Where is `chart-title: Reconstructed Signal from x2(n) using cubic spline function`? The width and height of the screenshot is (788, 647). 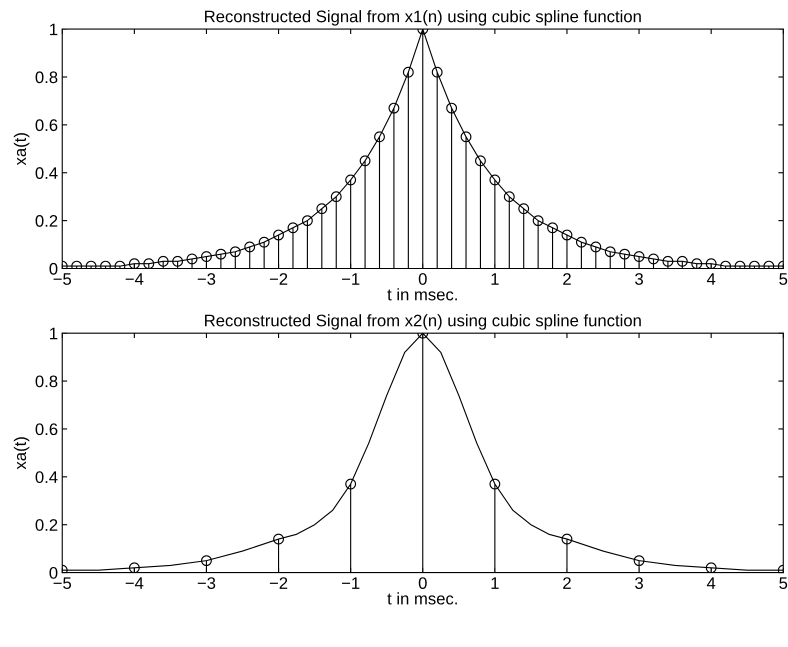 chart-title: Reconstructed Signal from x2(n) using cubic spline function is located at coordinates (423, 322).